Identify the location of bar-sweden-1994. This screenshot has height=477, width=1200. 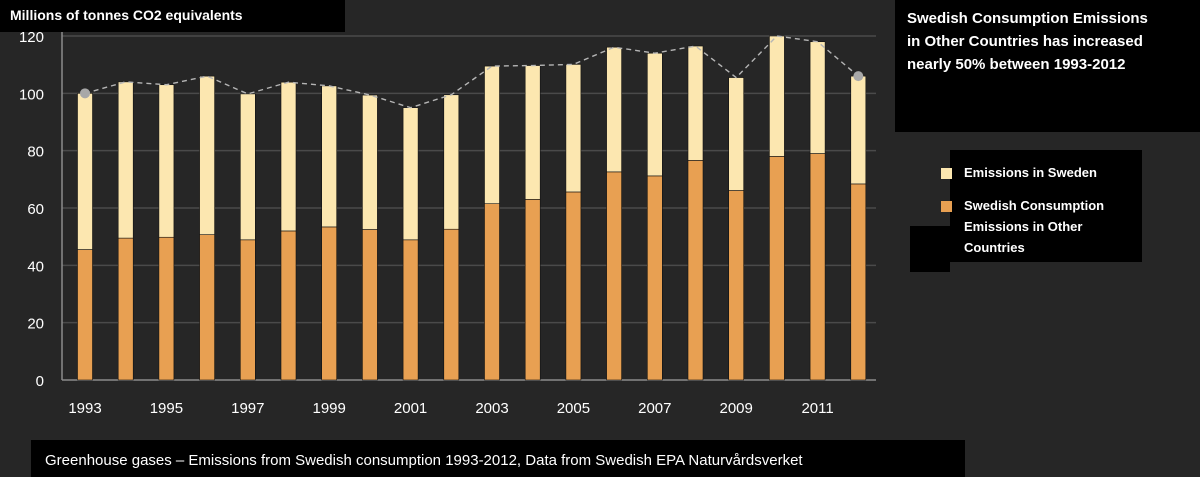
(125, 160).